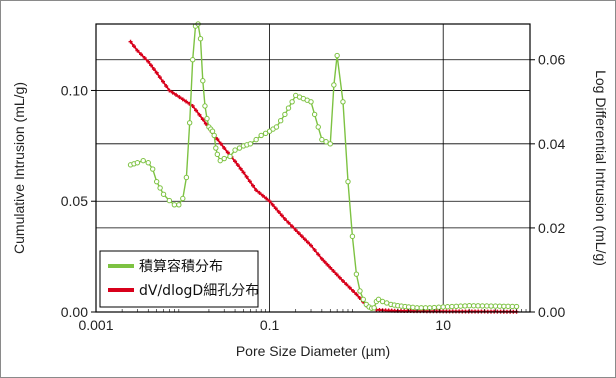 The width and height of the screenshot is (616, 378). I want to click on legend: 積算容積分布 dV/dlogD細孔分布, so click(179, 279).